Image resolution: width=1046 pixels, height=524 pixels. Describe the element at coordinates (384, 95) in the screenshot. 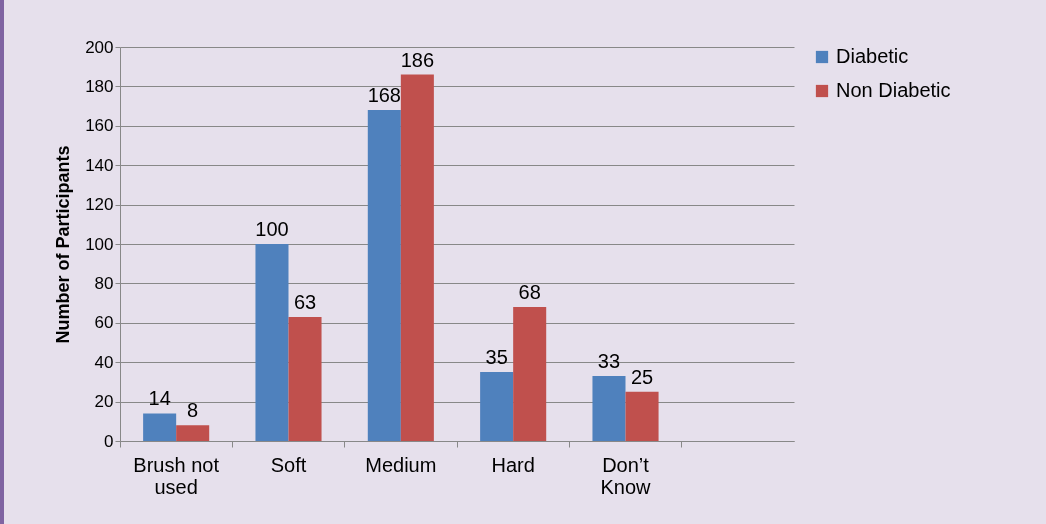

I see `data-label: 168` at that location.